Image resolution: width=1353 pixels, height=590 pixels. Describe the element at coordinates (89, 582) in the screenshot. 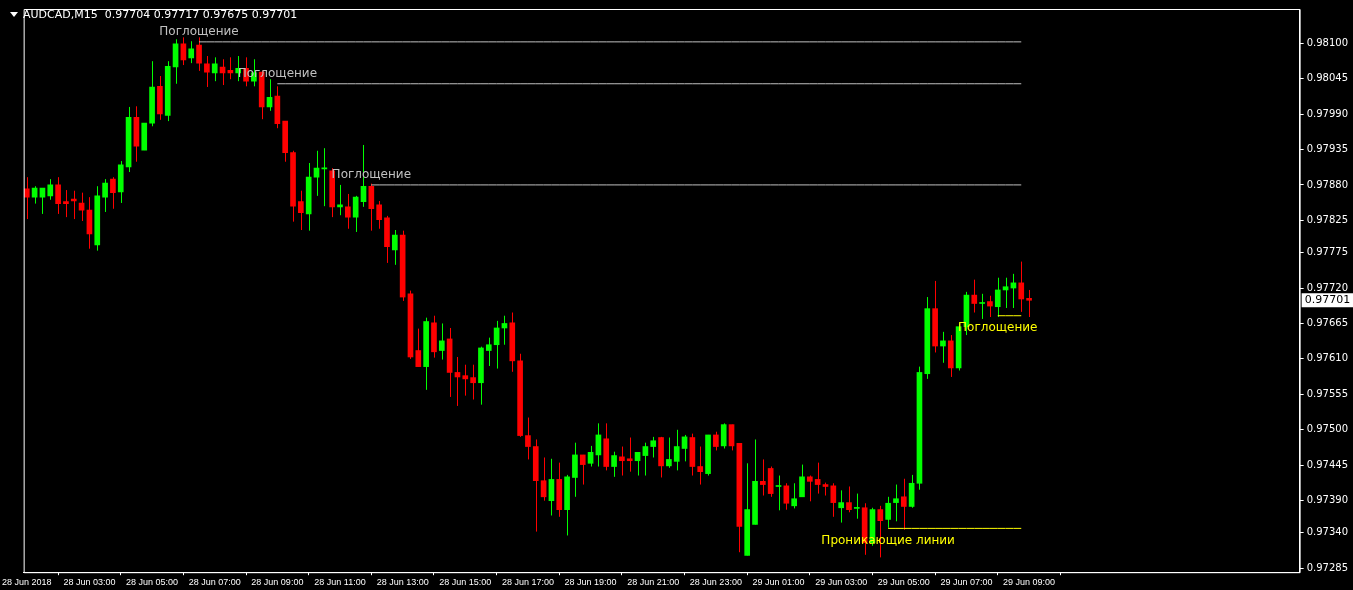

I see `x-tick-label: 28 Jun 03:00` at that location.